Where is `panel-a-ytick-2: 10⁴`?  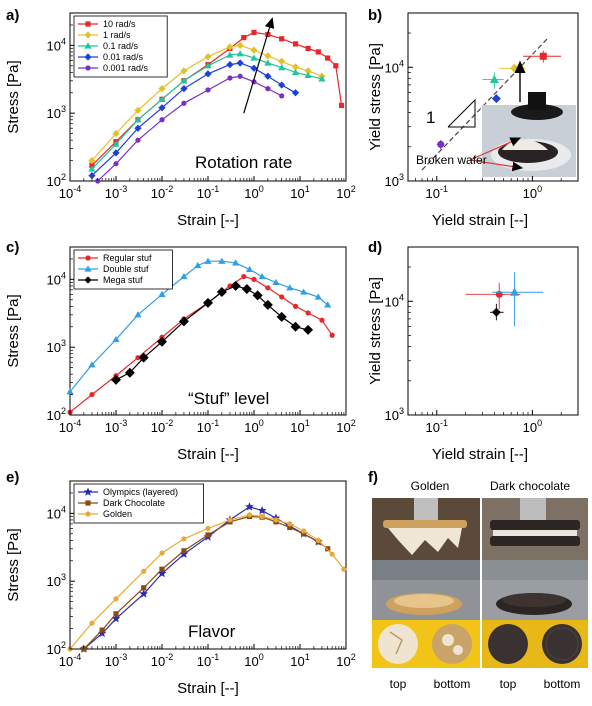
panel-a-ytick-2: 10⁴ is located at coordinates (56, 44).